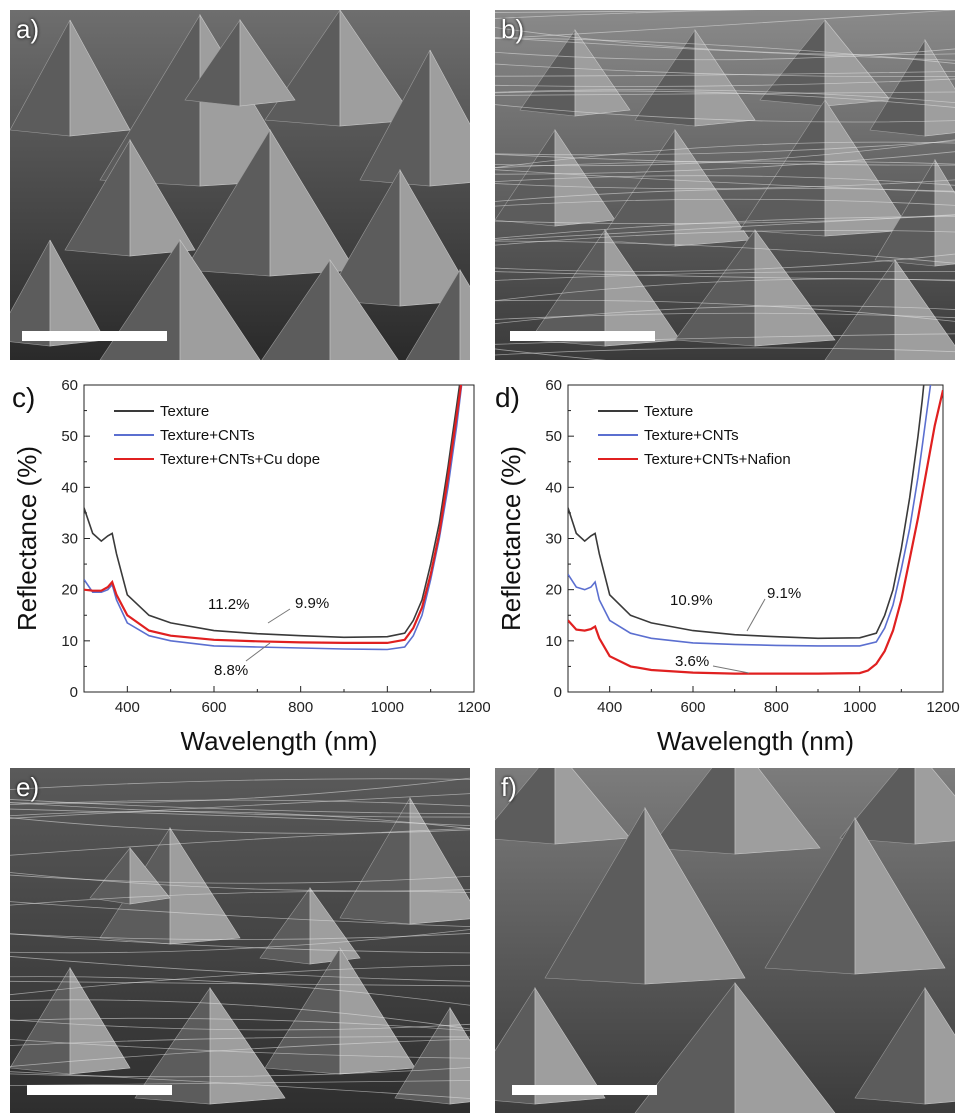 This screenshot has width=965, height=1116. What do you see at coordinates (27, 538) in the screenshot?
I see `y-axis-label: Reflectance (%)` at bounding box center [27, 538].